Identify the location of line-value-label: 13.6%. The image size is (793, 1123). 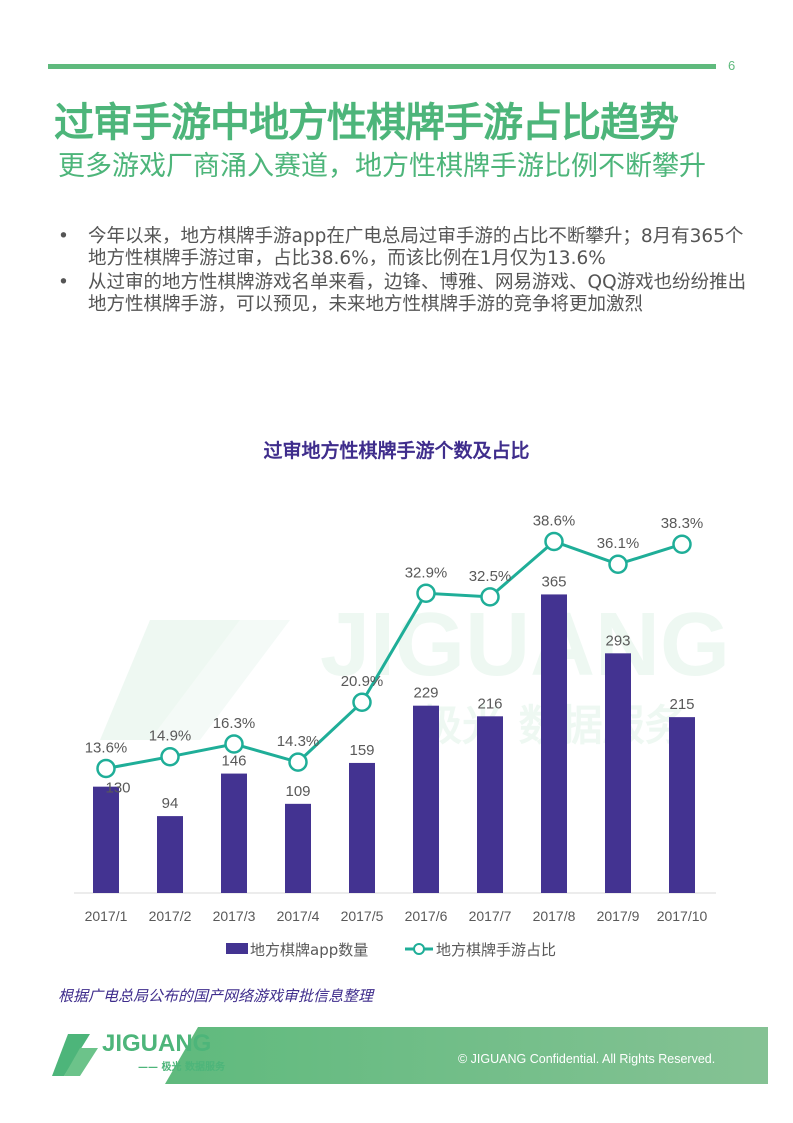
(106, 748).